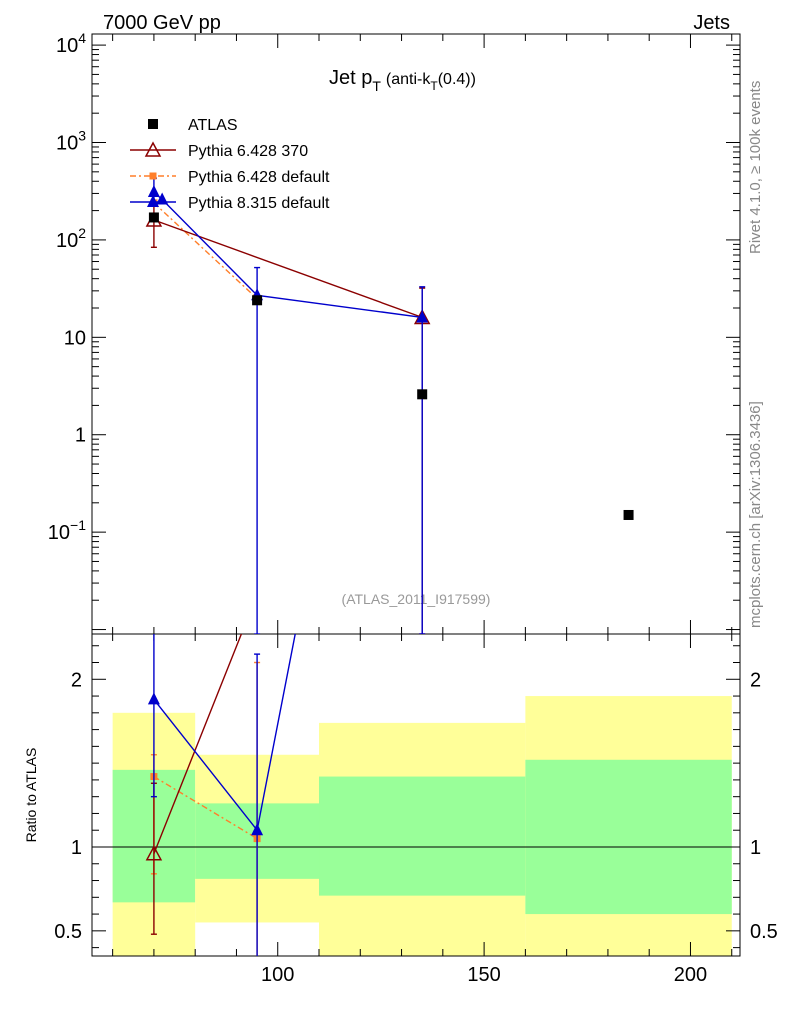 The height and width of the screenshot is (1024, 786). I want to click on title-main: Jet p, so click(350, 78).